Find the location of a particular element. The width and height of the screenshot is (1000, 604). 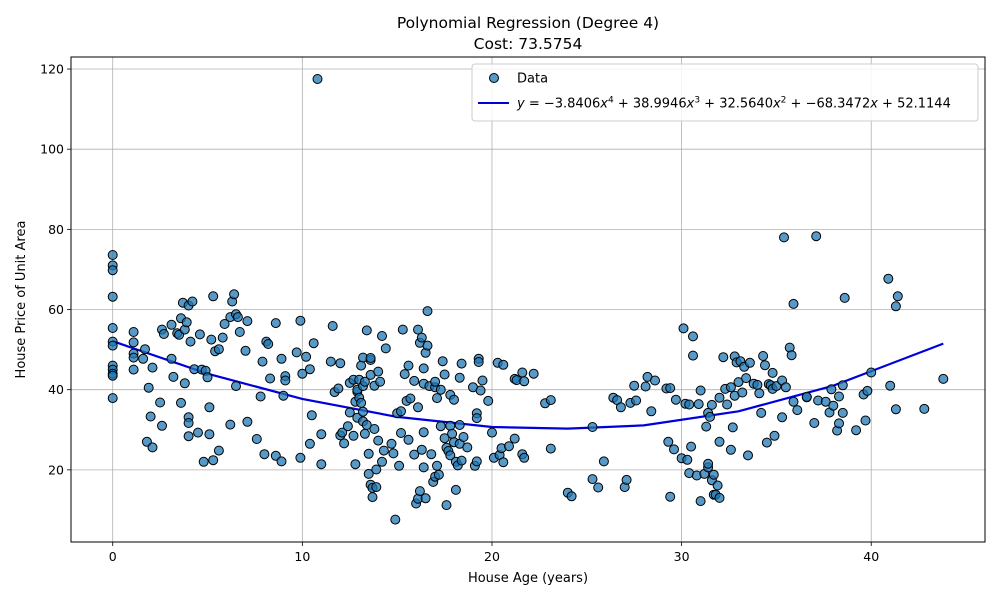

x-tick: 10 is located at coordinates (302, 553).